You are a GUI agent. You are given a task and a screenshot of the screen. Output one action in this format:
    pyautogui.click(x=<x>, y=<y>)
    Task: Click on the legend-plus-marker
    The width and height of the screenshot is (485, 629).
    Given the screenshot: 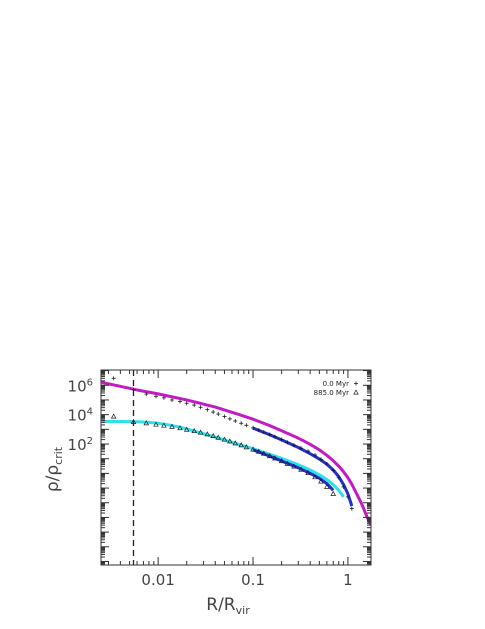 What is the action you would take?
    pyautogui.click(x=356, y=383)
    